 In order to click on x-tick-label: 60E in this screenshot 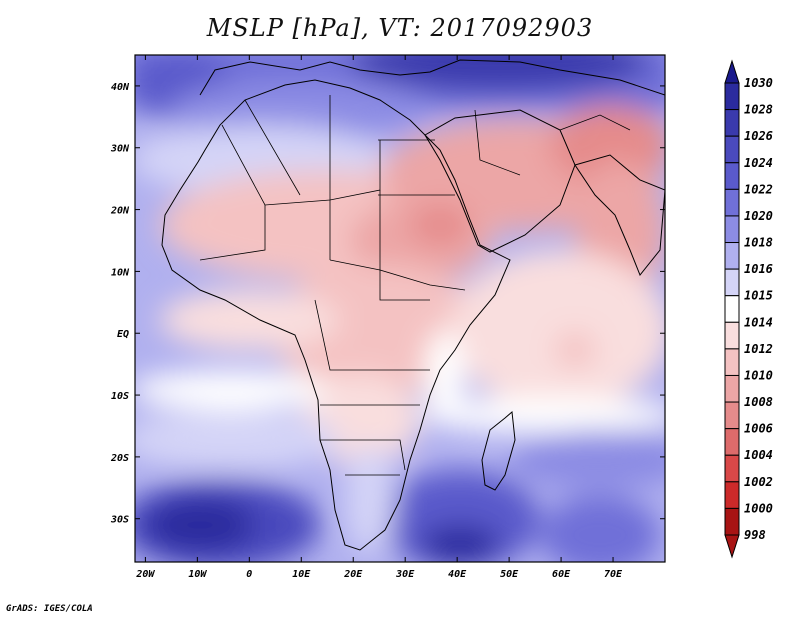, I will do `click(561, 574)`.